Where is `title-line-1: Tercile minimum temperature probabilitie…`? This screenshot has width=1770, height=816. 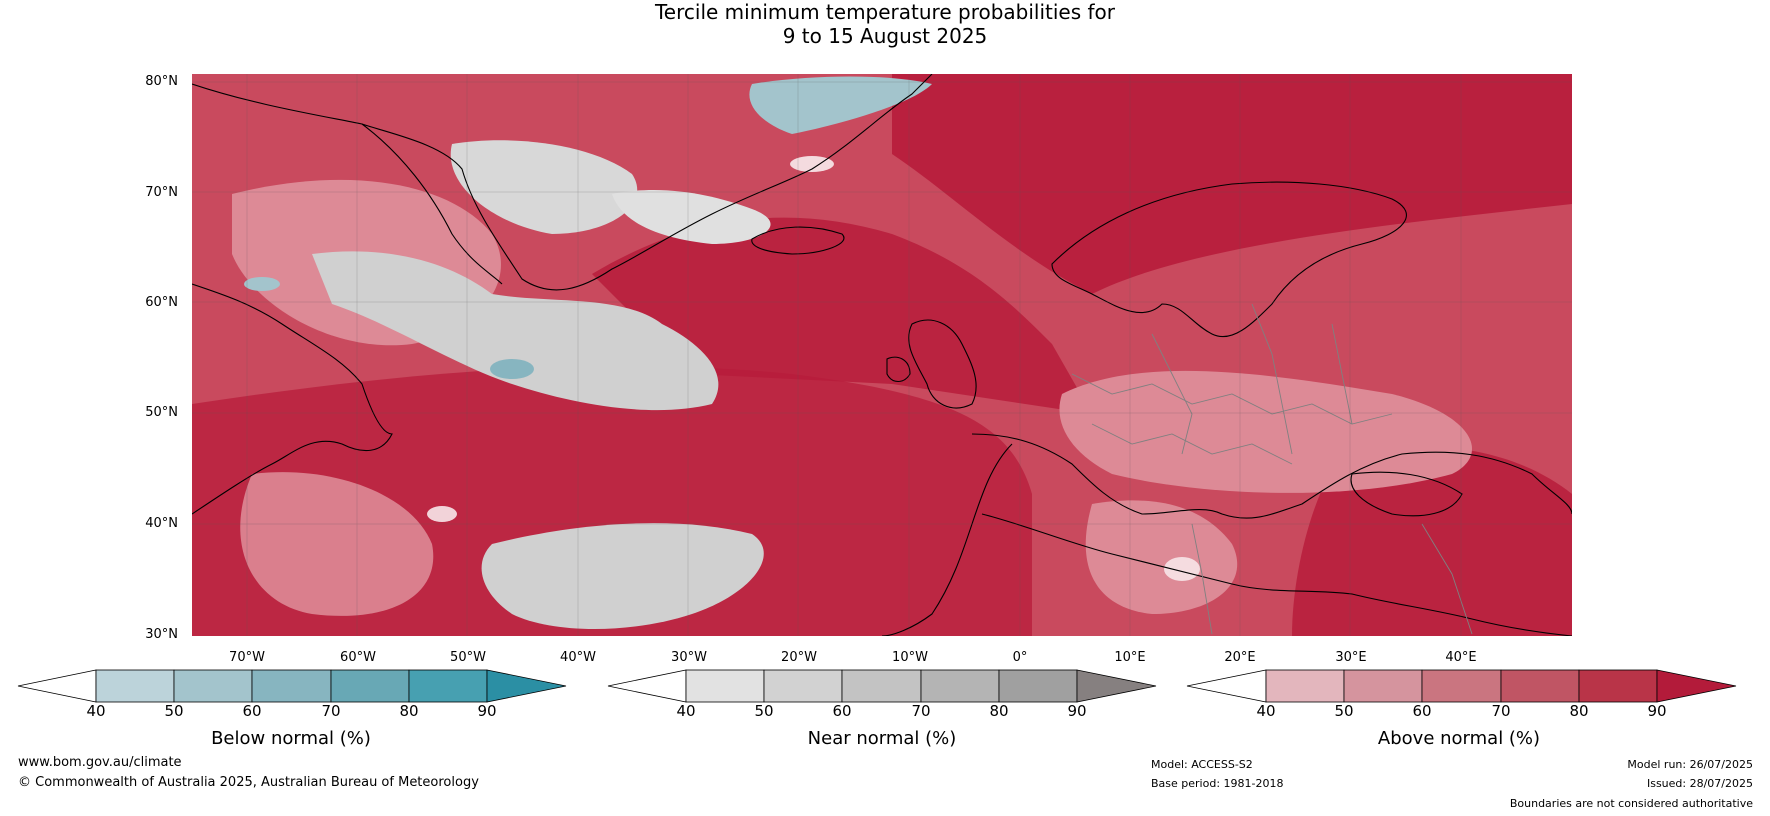 title-line-1: Tercile minimum temperature probabilitie… is located at coordinates (885, 12).